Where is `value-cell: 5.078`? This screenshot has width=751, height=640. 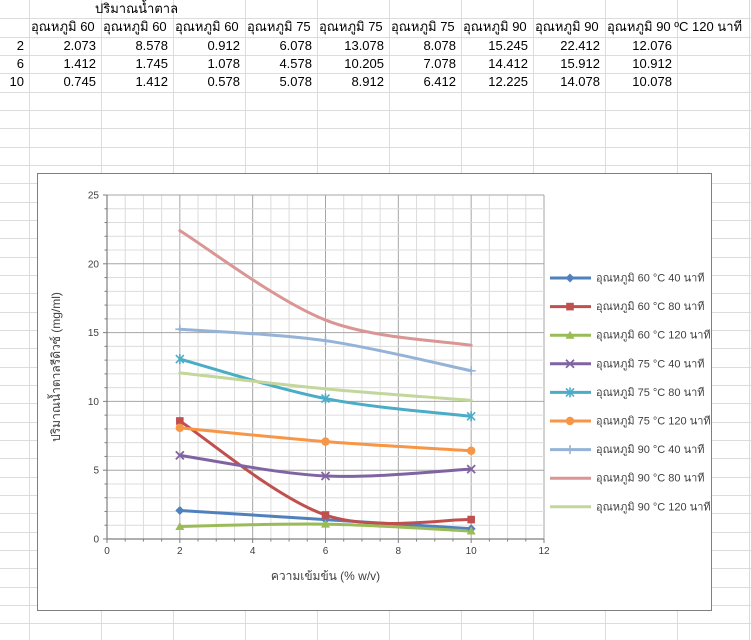
value-cell: 5.078 is located at coordinates (295, 81).